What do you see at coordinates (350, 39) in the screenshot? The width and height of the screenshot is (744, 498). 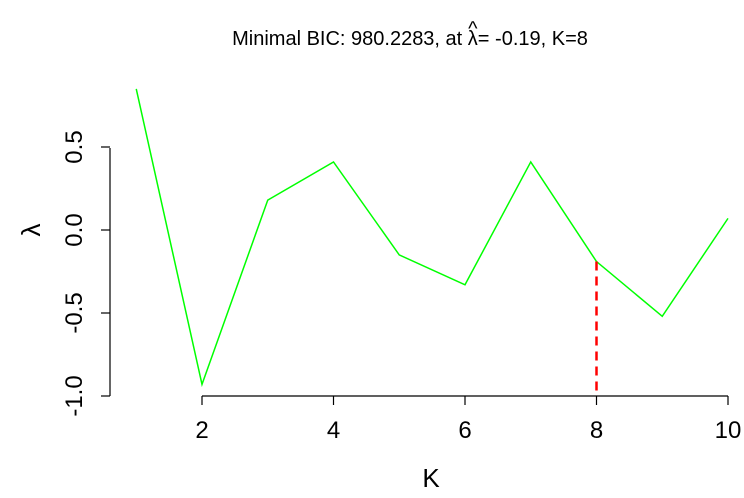 I see `title-prefix: Minimal BIC: 980.2283, at` at bounding box center [350, 39].